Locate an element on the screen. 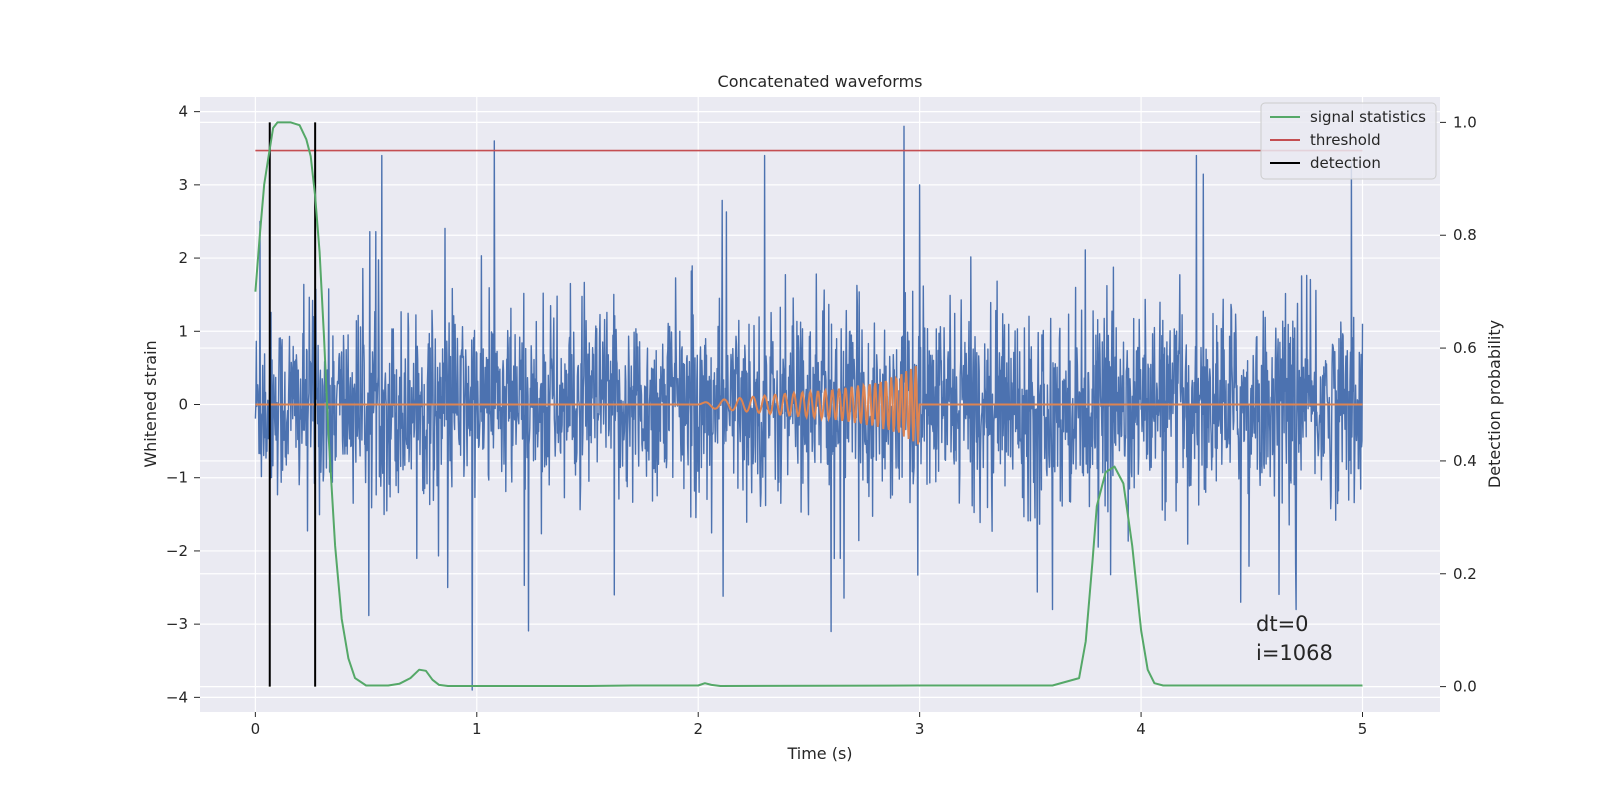 The image size is (1600, 800). x-tick-label: 4 is located at coordinates (1141, 729).